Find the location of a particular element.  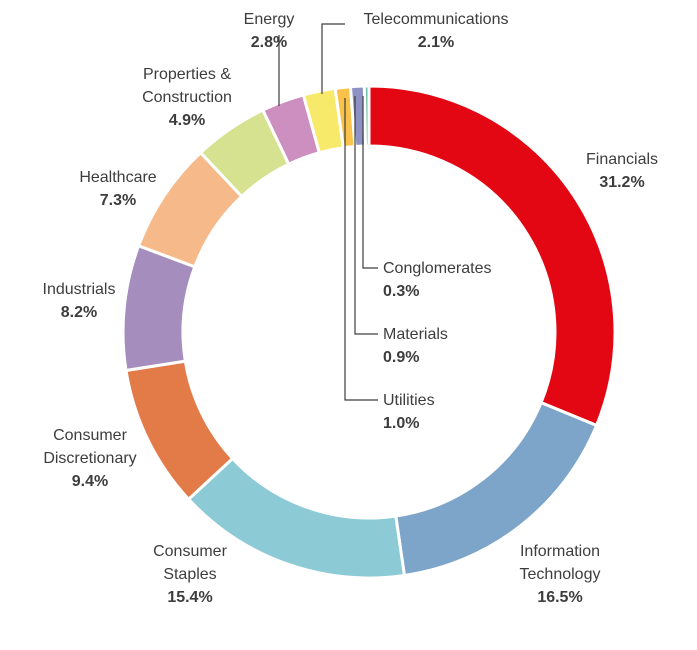

label-name-line: Construction is located at coordinates (187, 97).